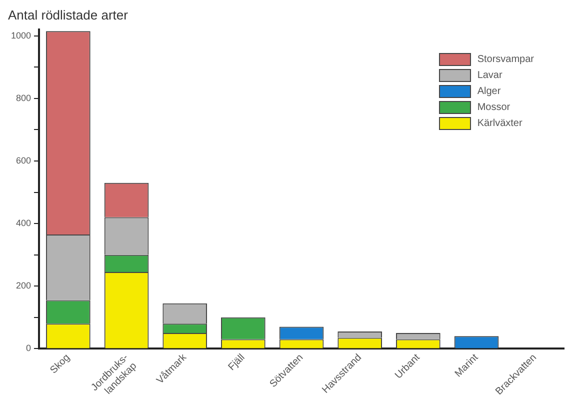 The width and height of the screenshot is (582, 417). What do you see at coordinates (24, 223) in the screenshot?
I see `y-tick-label: 400` at bounding box center [24, 223].